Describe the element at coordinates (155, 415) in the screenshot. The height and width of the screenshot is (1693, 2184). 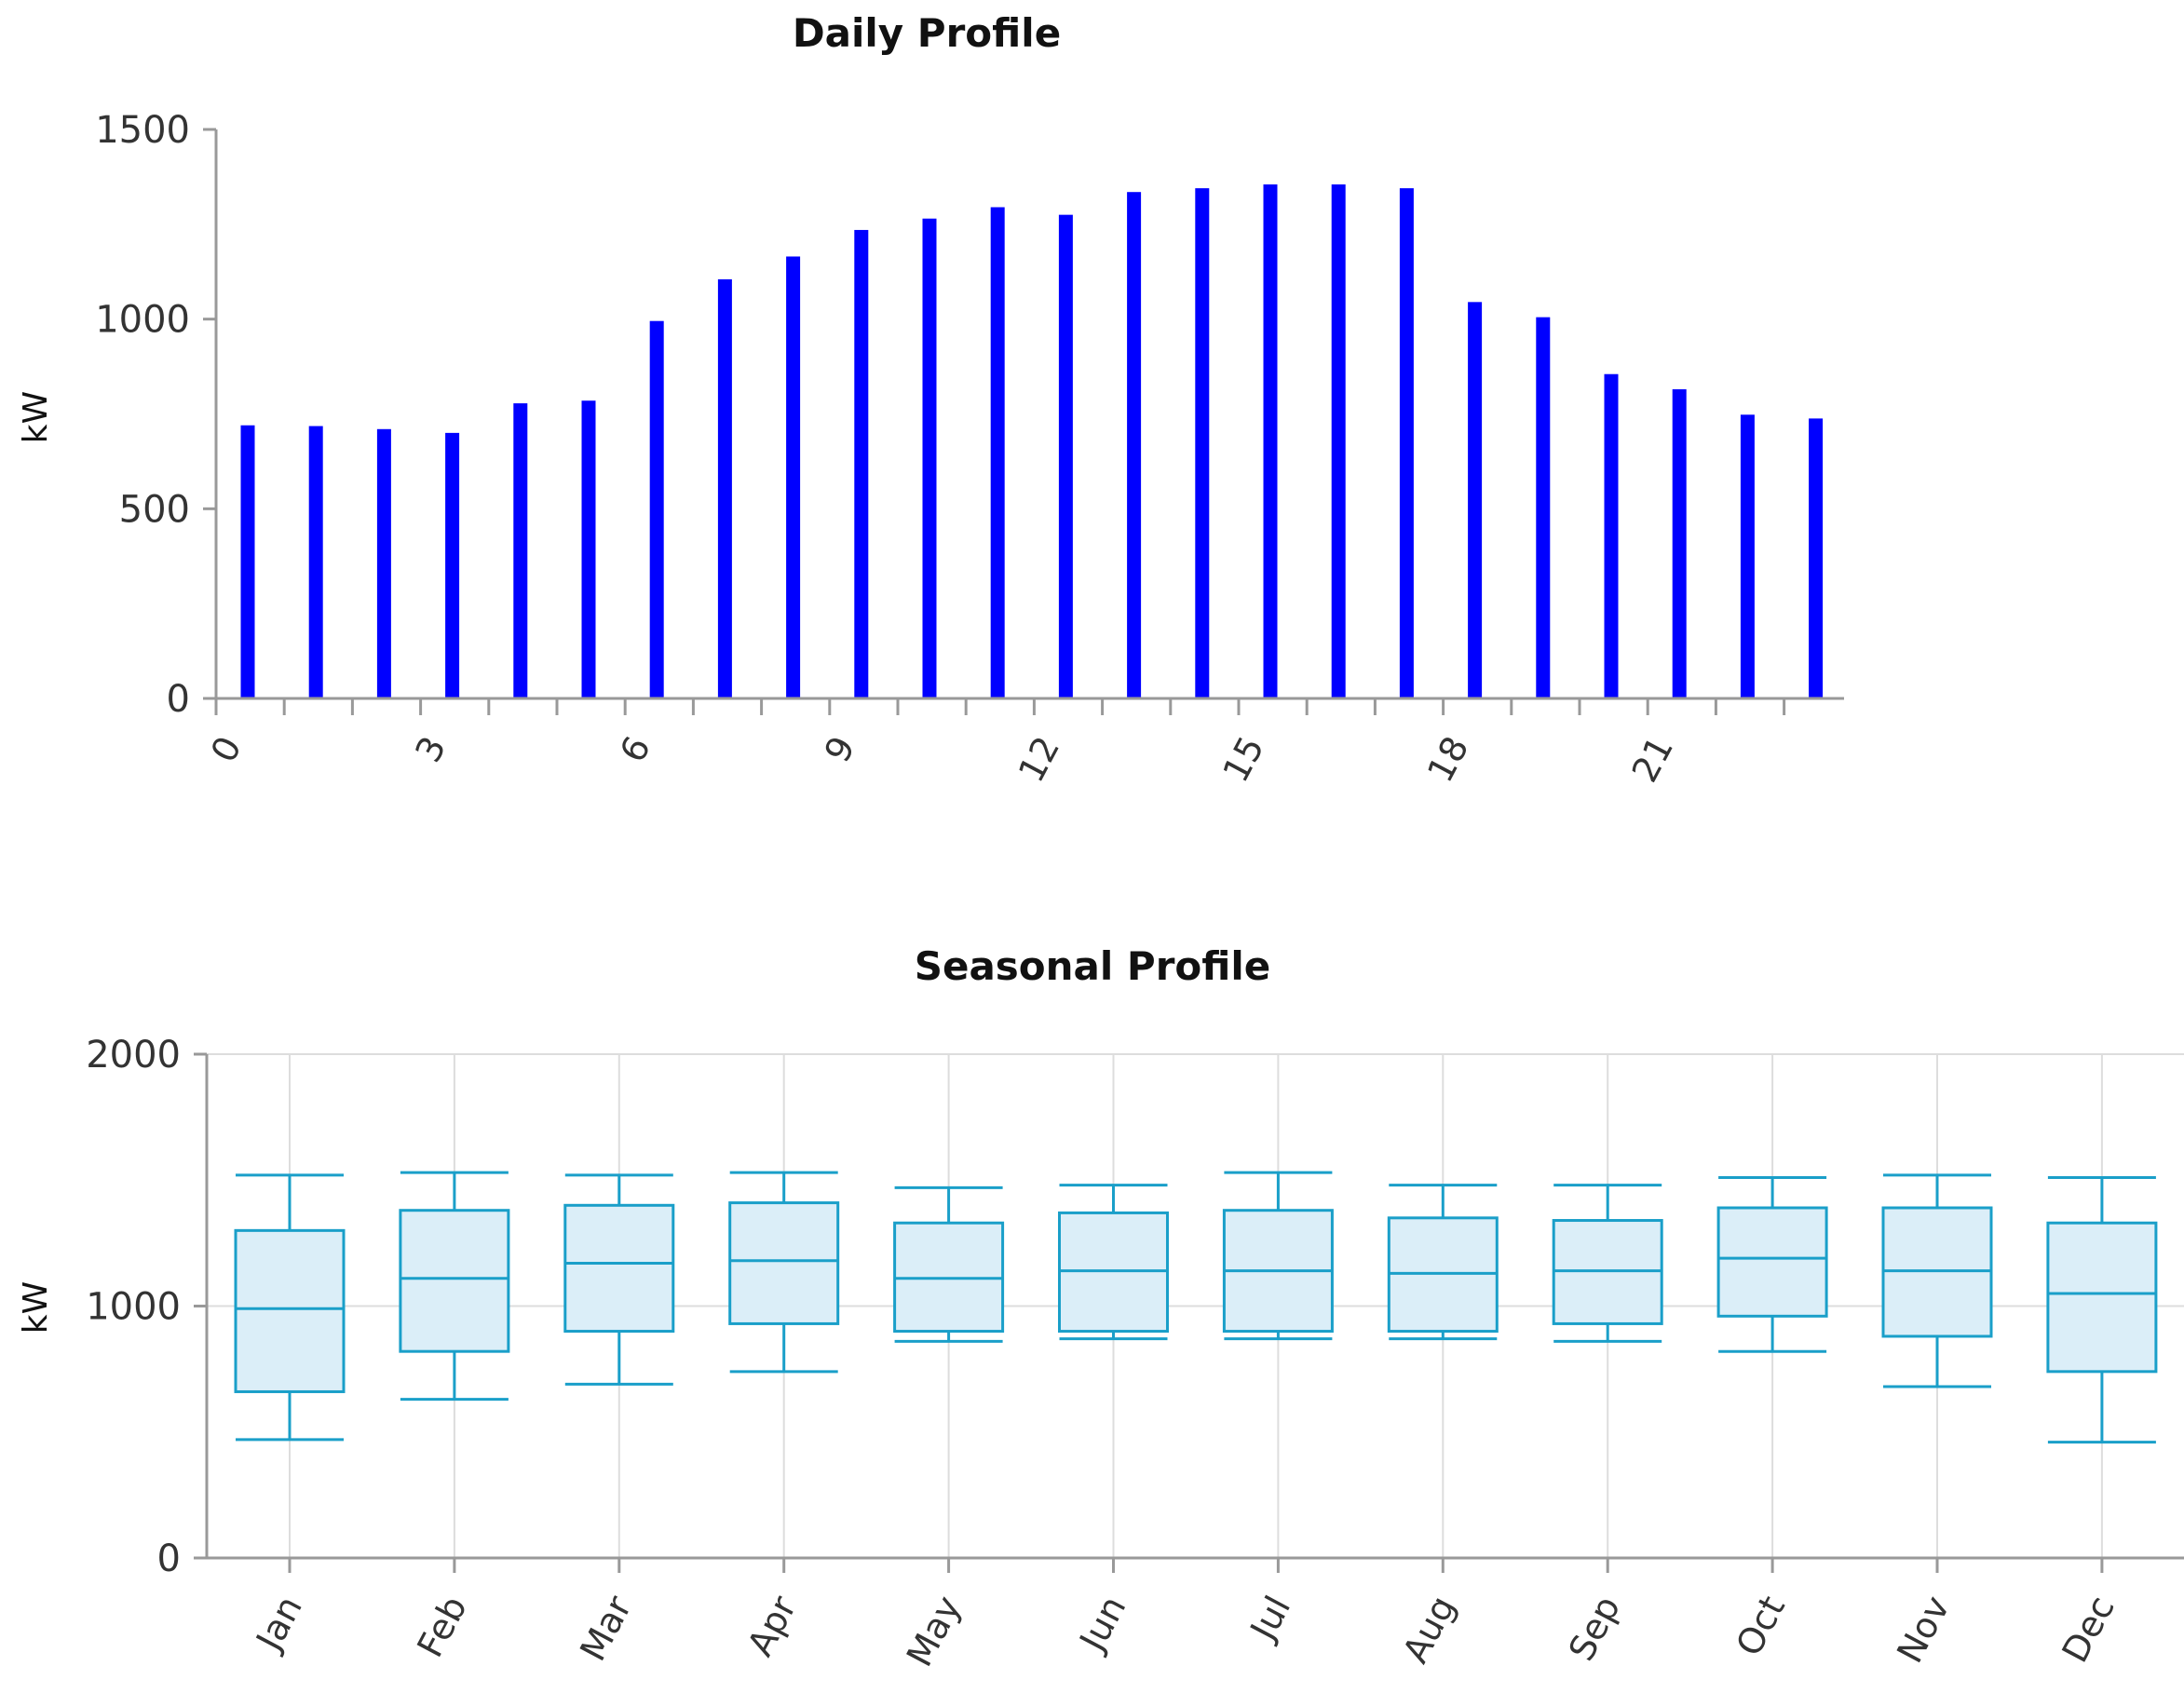
I see `daily-y-ticks: 0 500 1000 1500` at that location.